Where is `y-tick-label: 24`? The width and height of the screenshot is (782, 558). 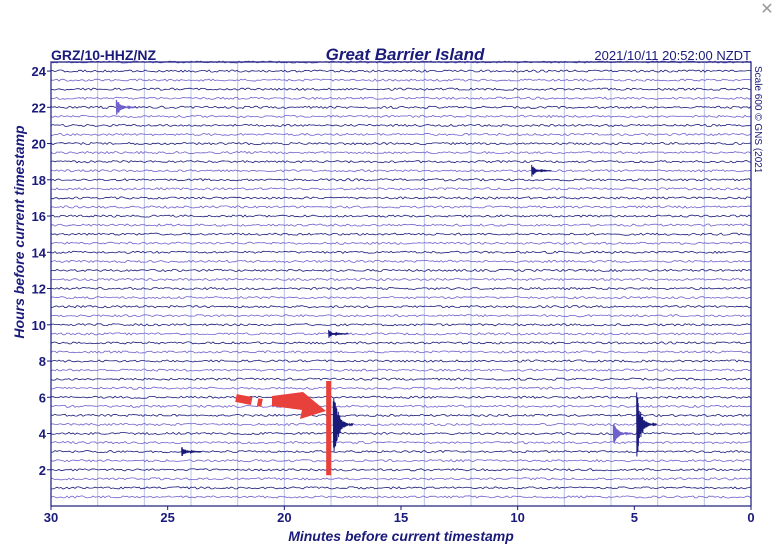 y-tick-label: 24 is located at coordinates (39, 71).